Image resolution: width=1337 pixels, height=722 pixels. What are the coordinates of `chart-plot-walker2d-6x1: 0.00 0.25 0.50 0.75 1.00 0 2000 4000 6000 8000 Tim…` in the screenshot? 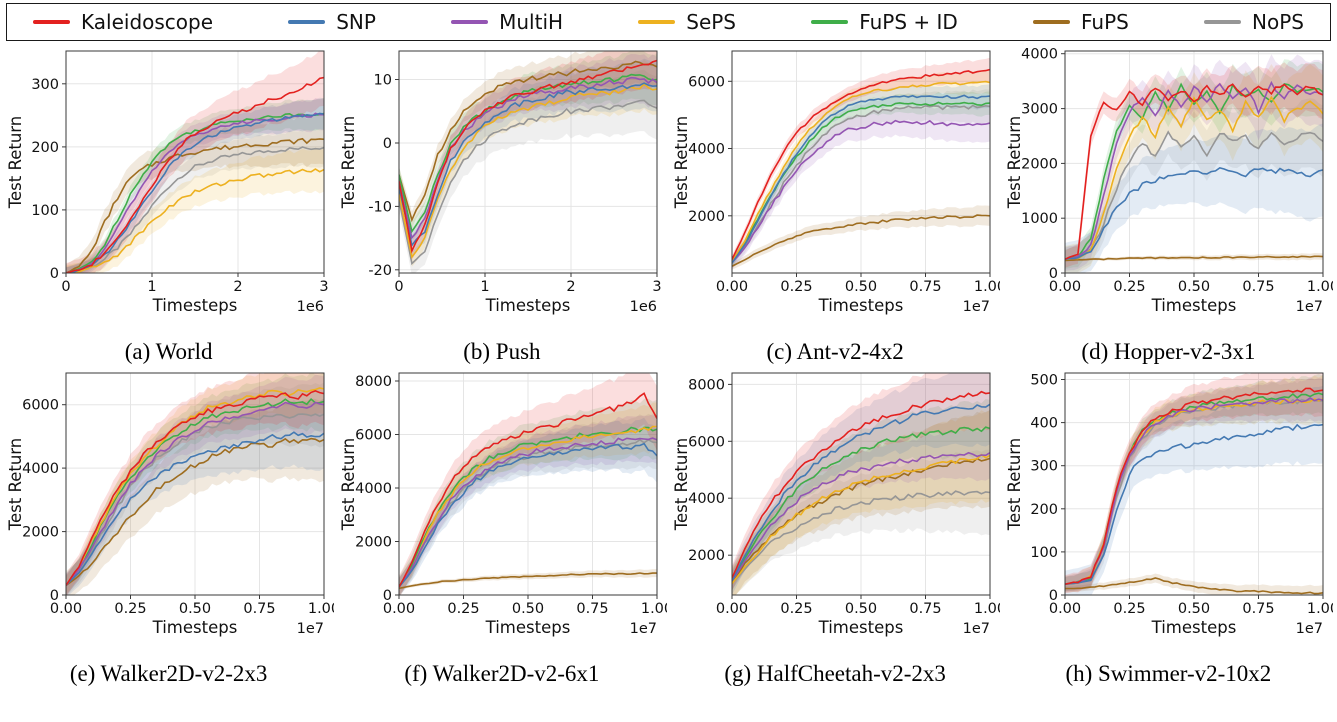 It's located at (501, 511).